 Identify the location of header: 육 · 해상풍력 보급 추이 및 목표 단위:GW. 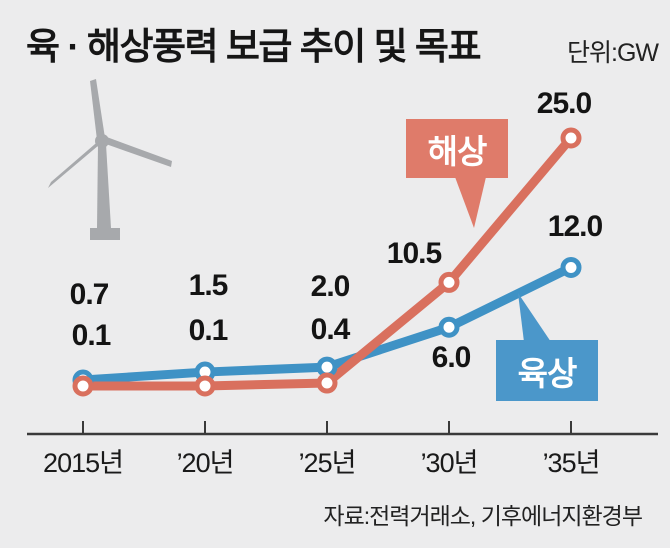
(335, 35).